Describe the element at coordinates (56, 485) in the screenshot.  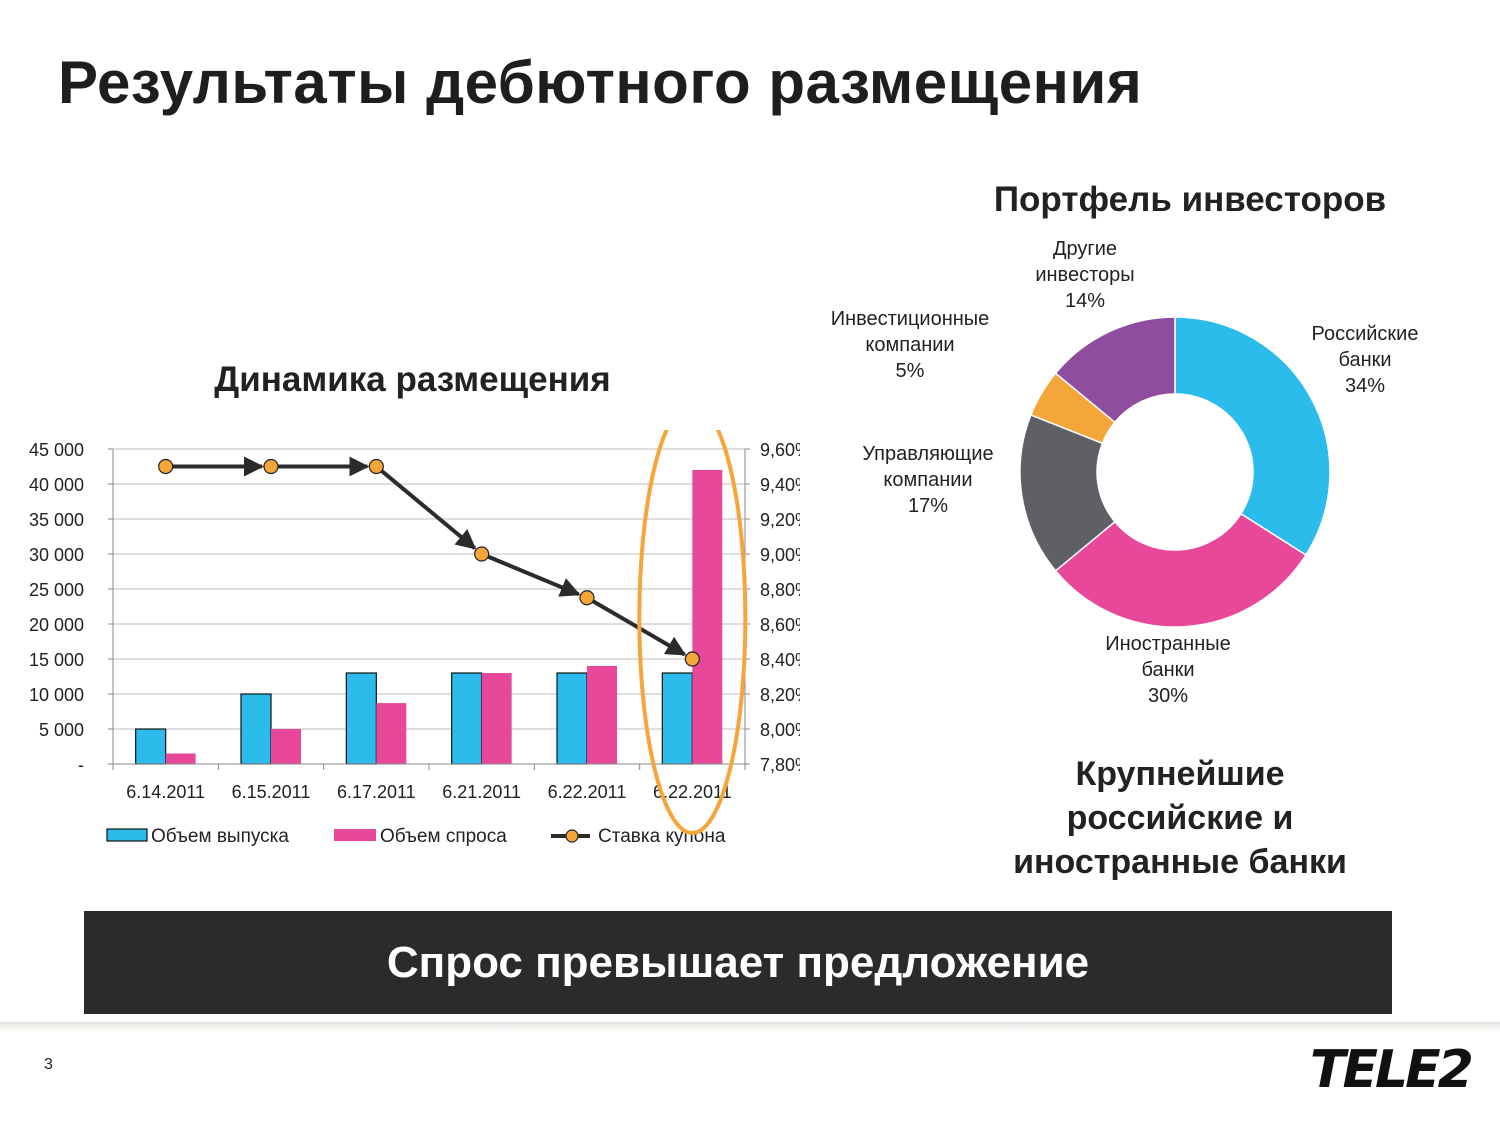
I see `left-axis-tick-label: 40 000` at that location.